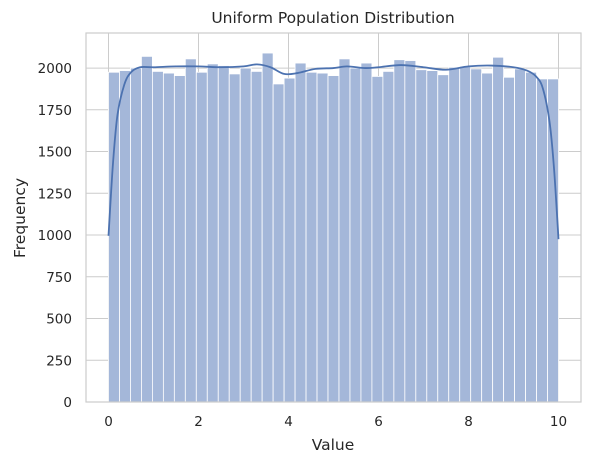  What do you see at coordinates (20, 218) in the screenshot?
I see `y-axis-label: Frequency` at bounding box center [20, 218].